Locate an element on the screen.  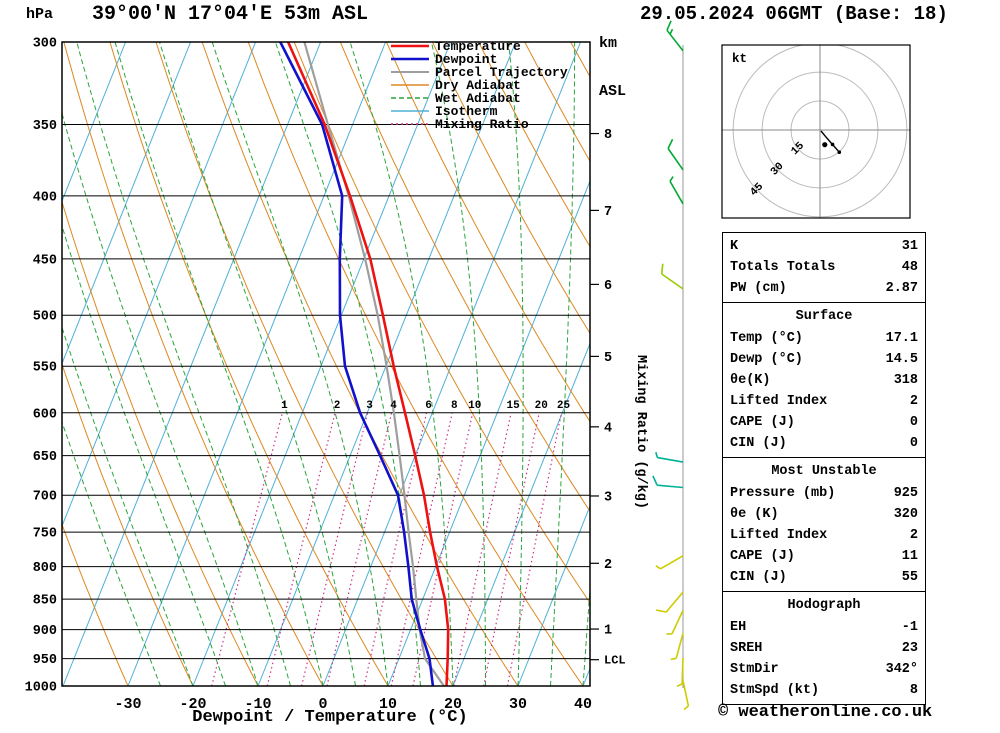
km-label: km is located at coordinates (608, 43).